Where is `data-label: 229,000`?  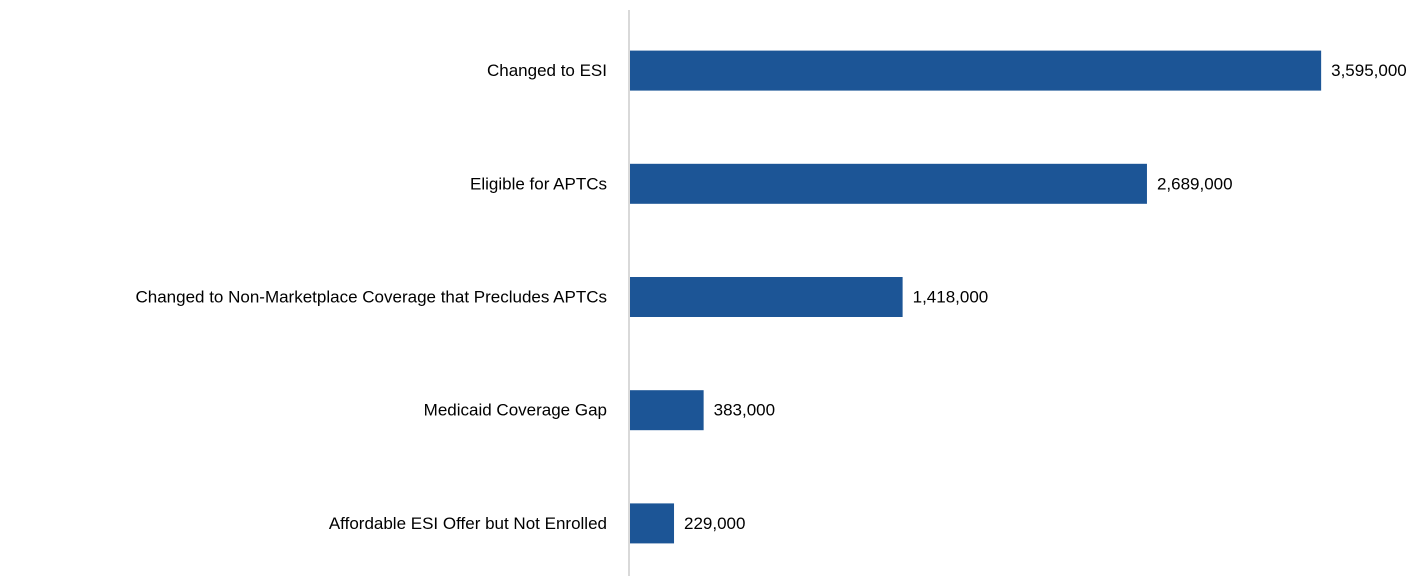
data-label: 229,000 is located at coordinates (714, 523).